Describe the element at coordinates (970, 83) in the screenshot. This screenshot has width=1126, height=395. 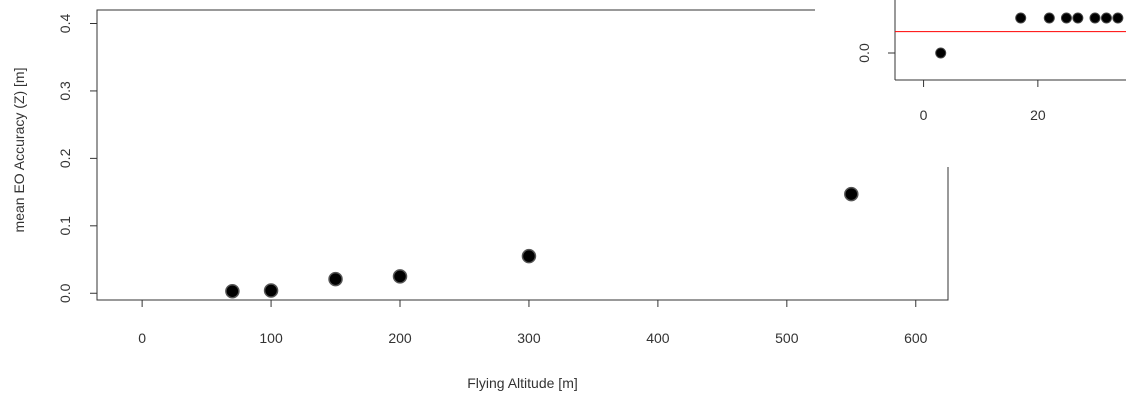
I see `inset-background` at that location.